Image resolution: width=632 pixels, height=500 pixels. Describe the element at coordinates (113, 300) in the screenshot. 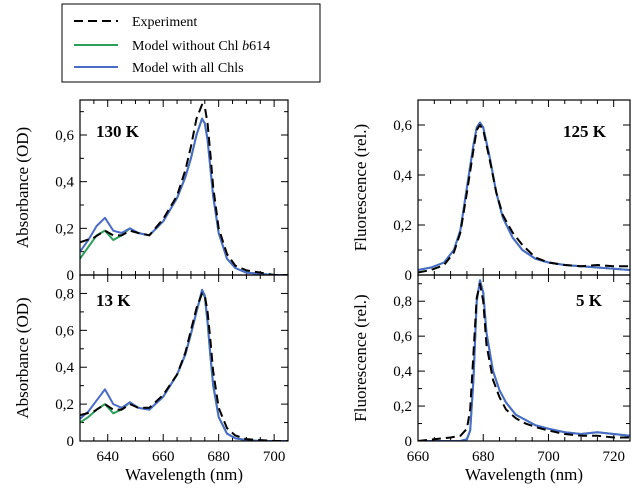

I see `panel-annotation: 13 K` at that location.